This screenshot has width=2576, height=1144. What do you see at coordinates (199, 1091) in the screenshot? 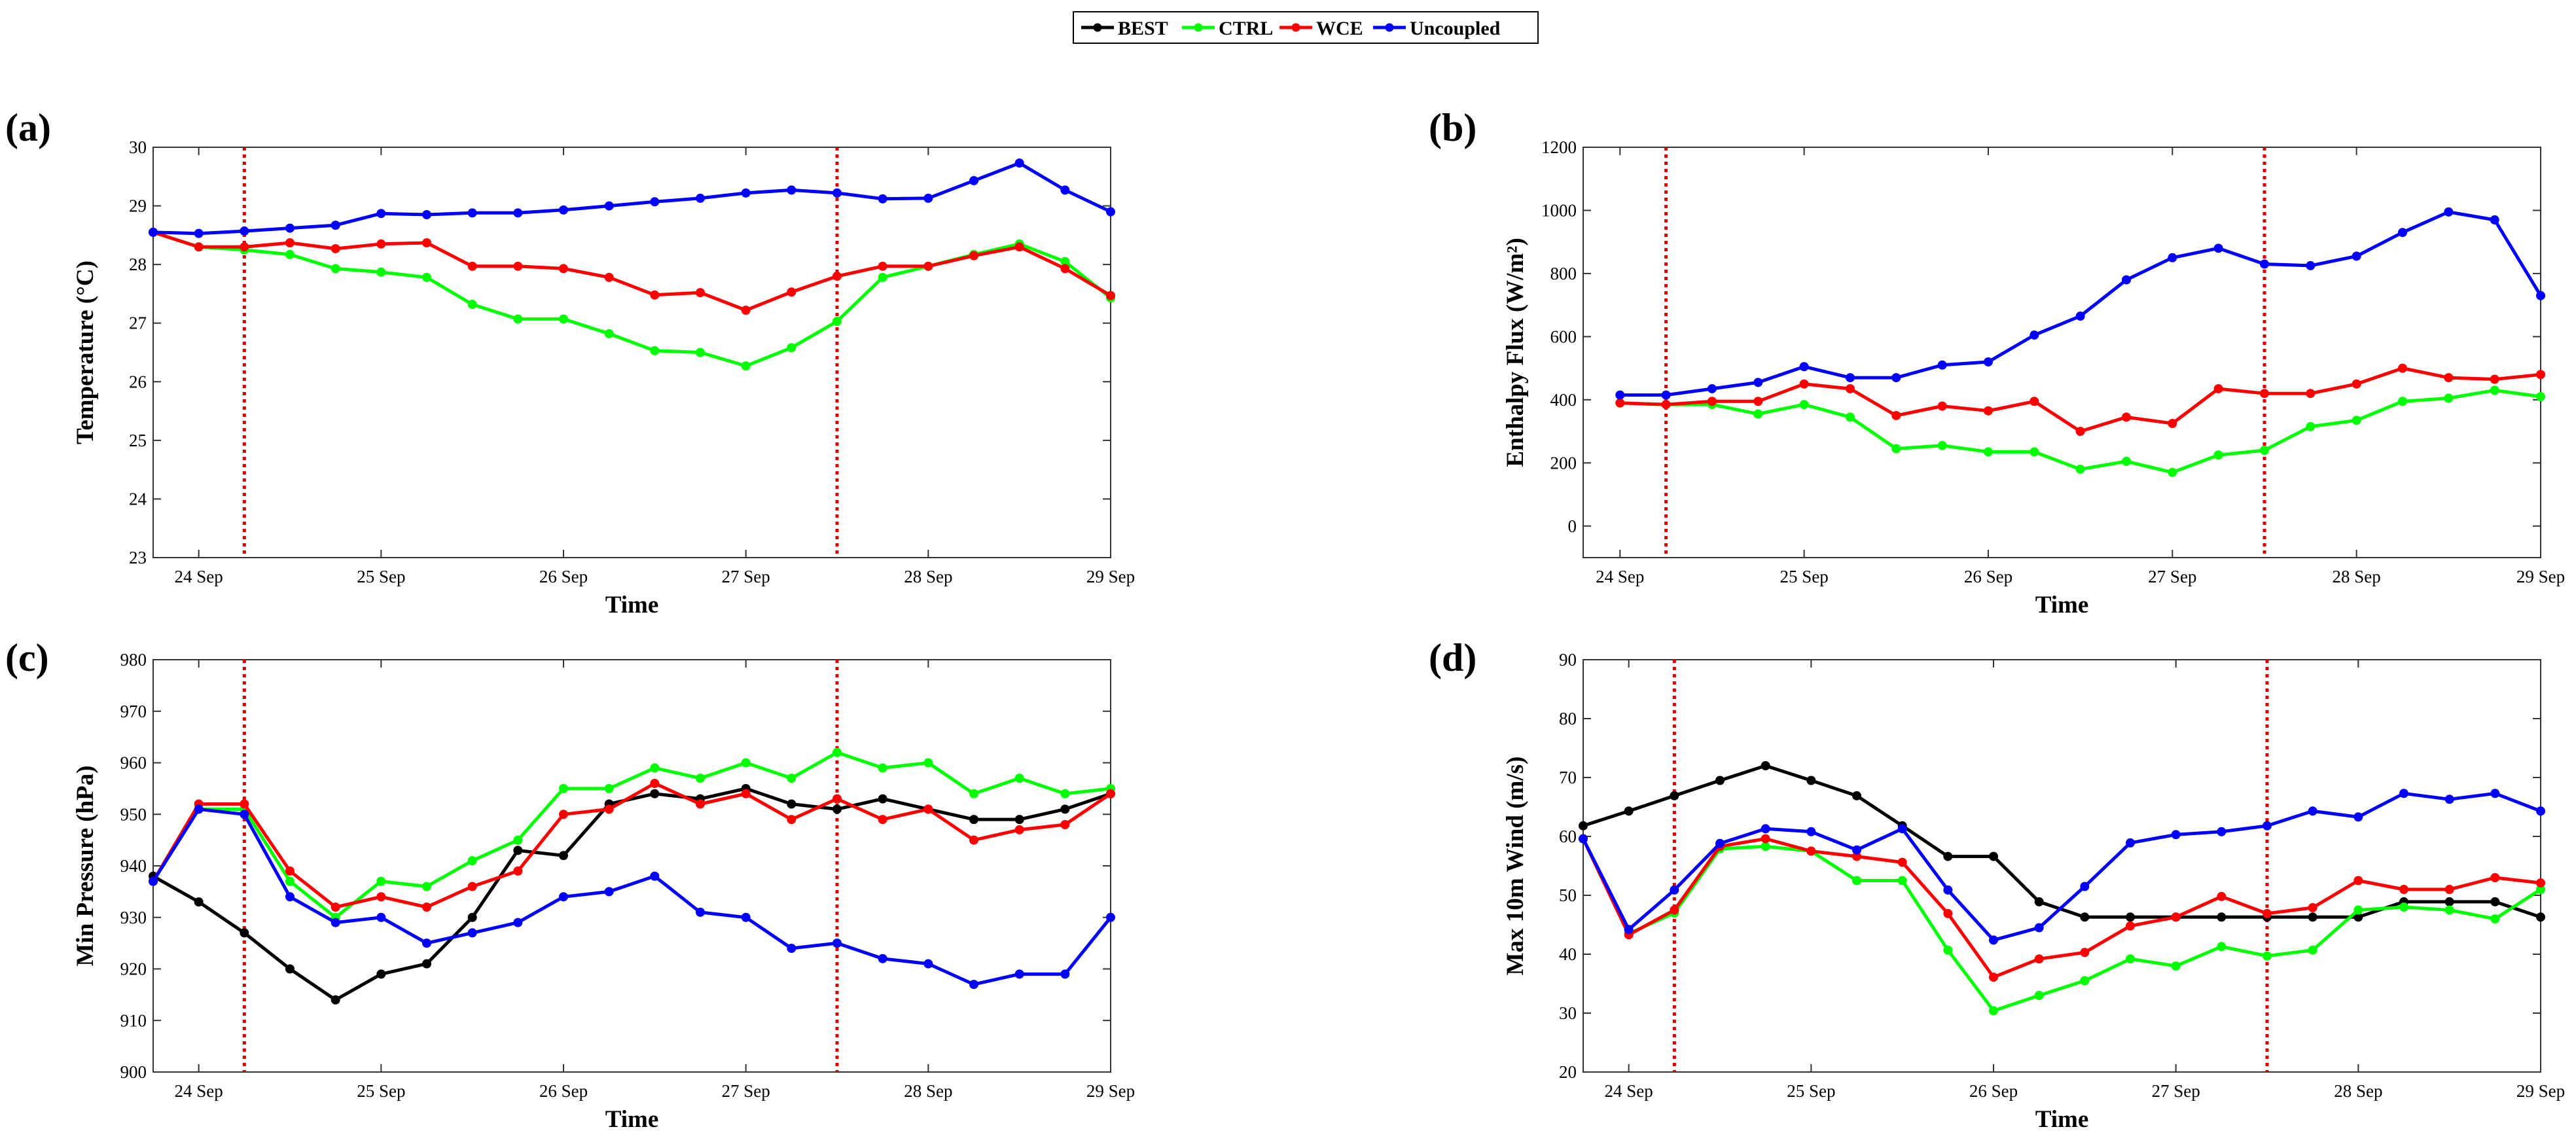
I see `x-tick-label: 24 Sep` at bounding box center [199, 1091].